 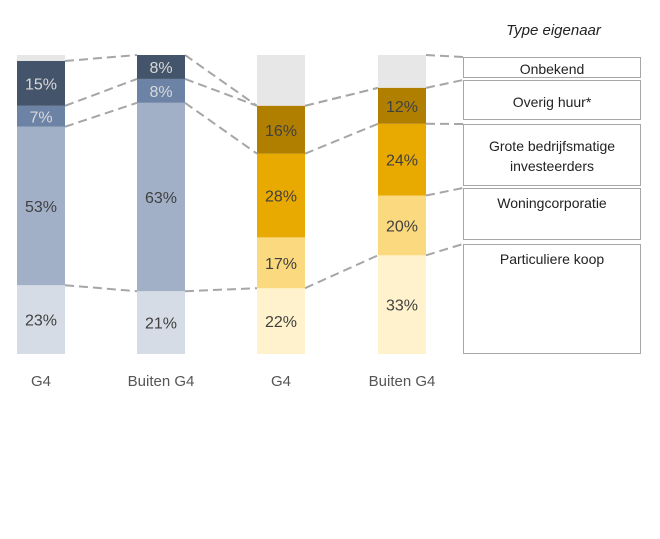 What do you see at coordinates (553, 30) in the screenshot?
I see `legend-title: Type eigenaar` at bounding box center [553, 30].